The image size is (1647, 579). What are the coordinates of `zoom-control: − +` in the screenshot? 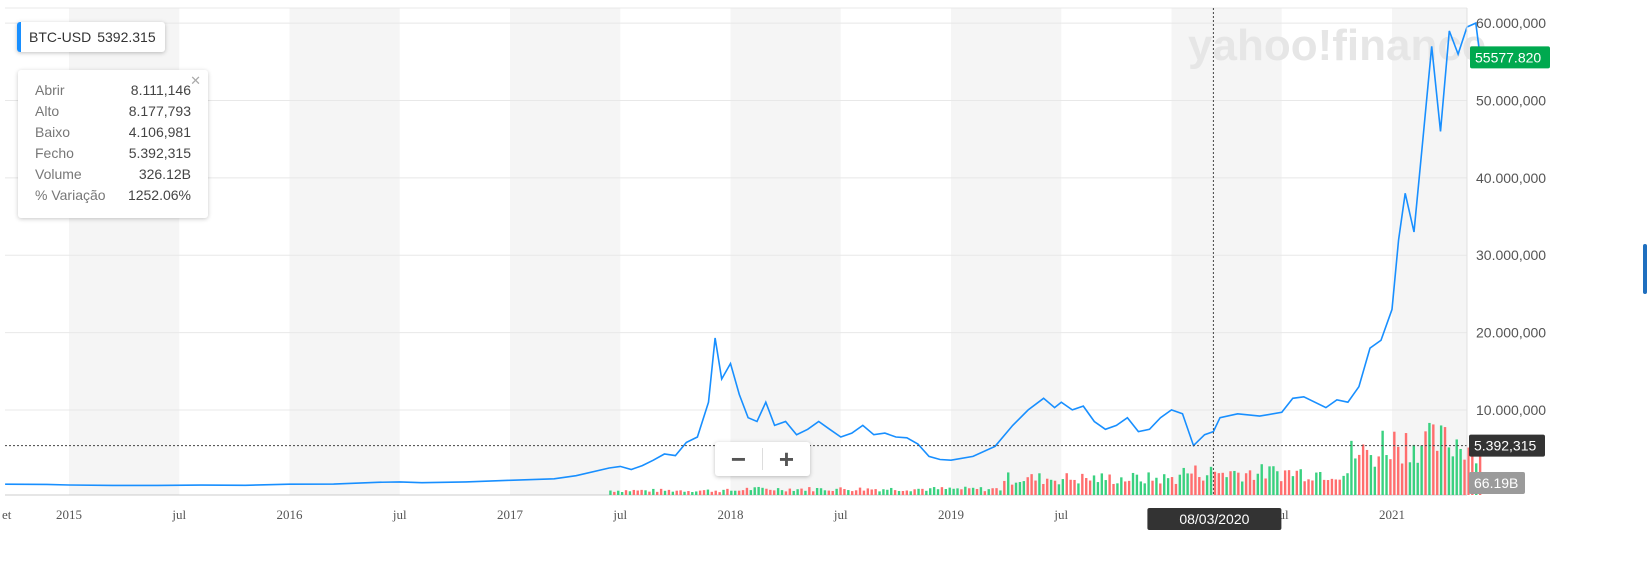 It's located at (762, 459).